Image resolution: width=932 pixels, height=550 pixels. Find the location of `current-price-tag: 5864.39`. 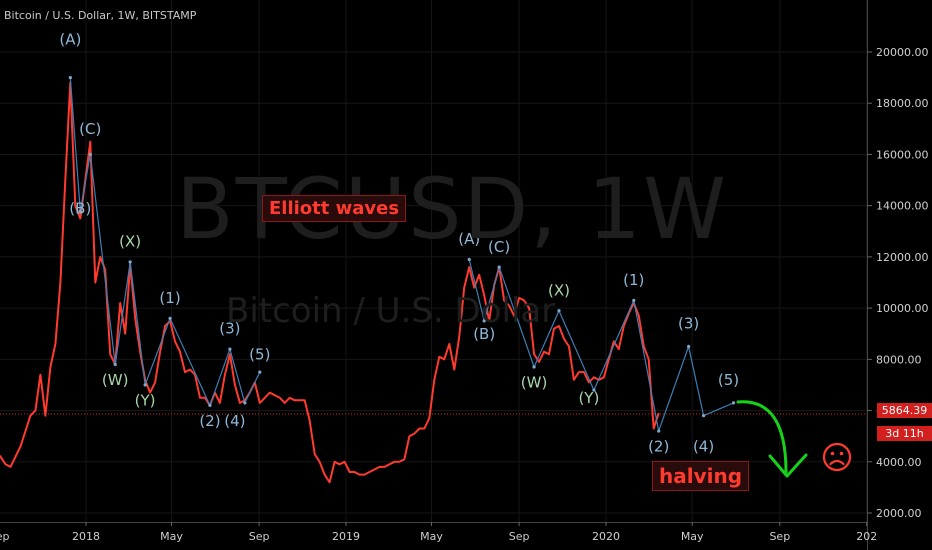

current-price-tag: 5864.39 is located at coordinates (904, 410).